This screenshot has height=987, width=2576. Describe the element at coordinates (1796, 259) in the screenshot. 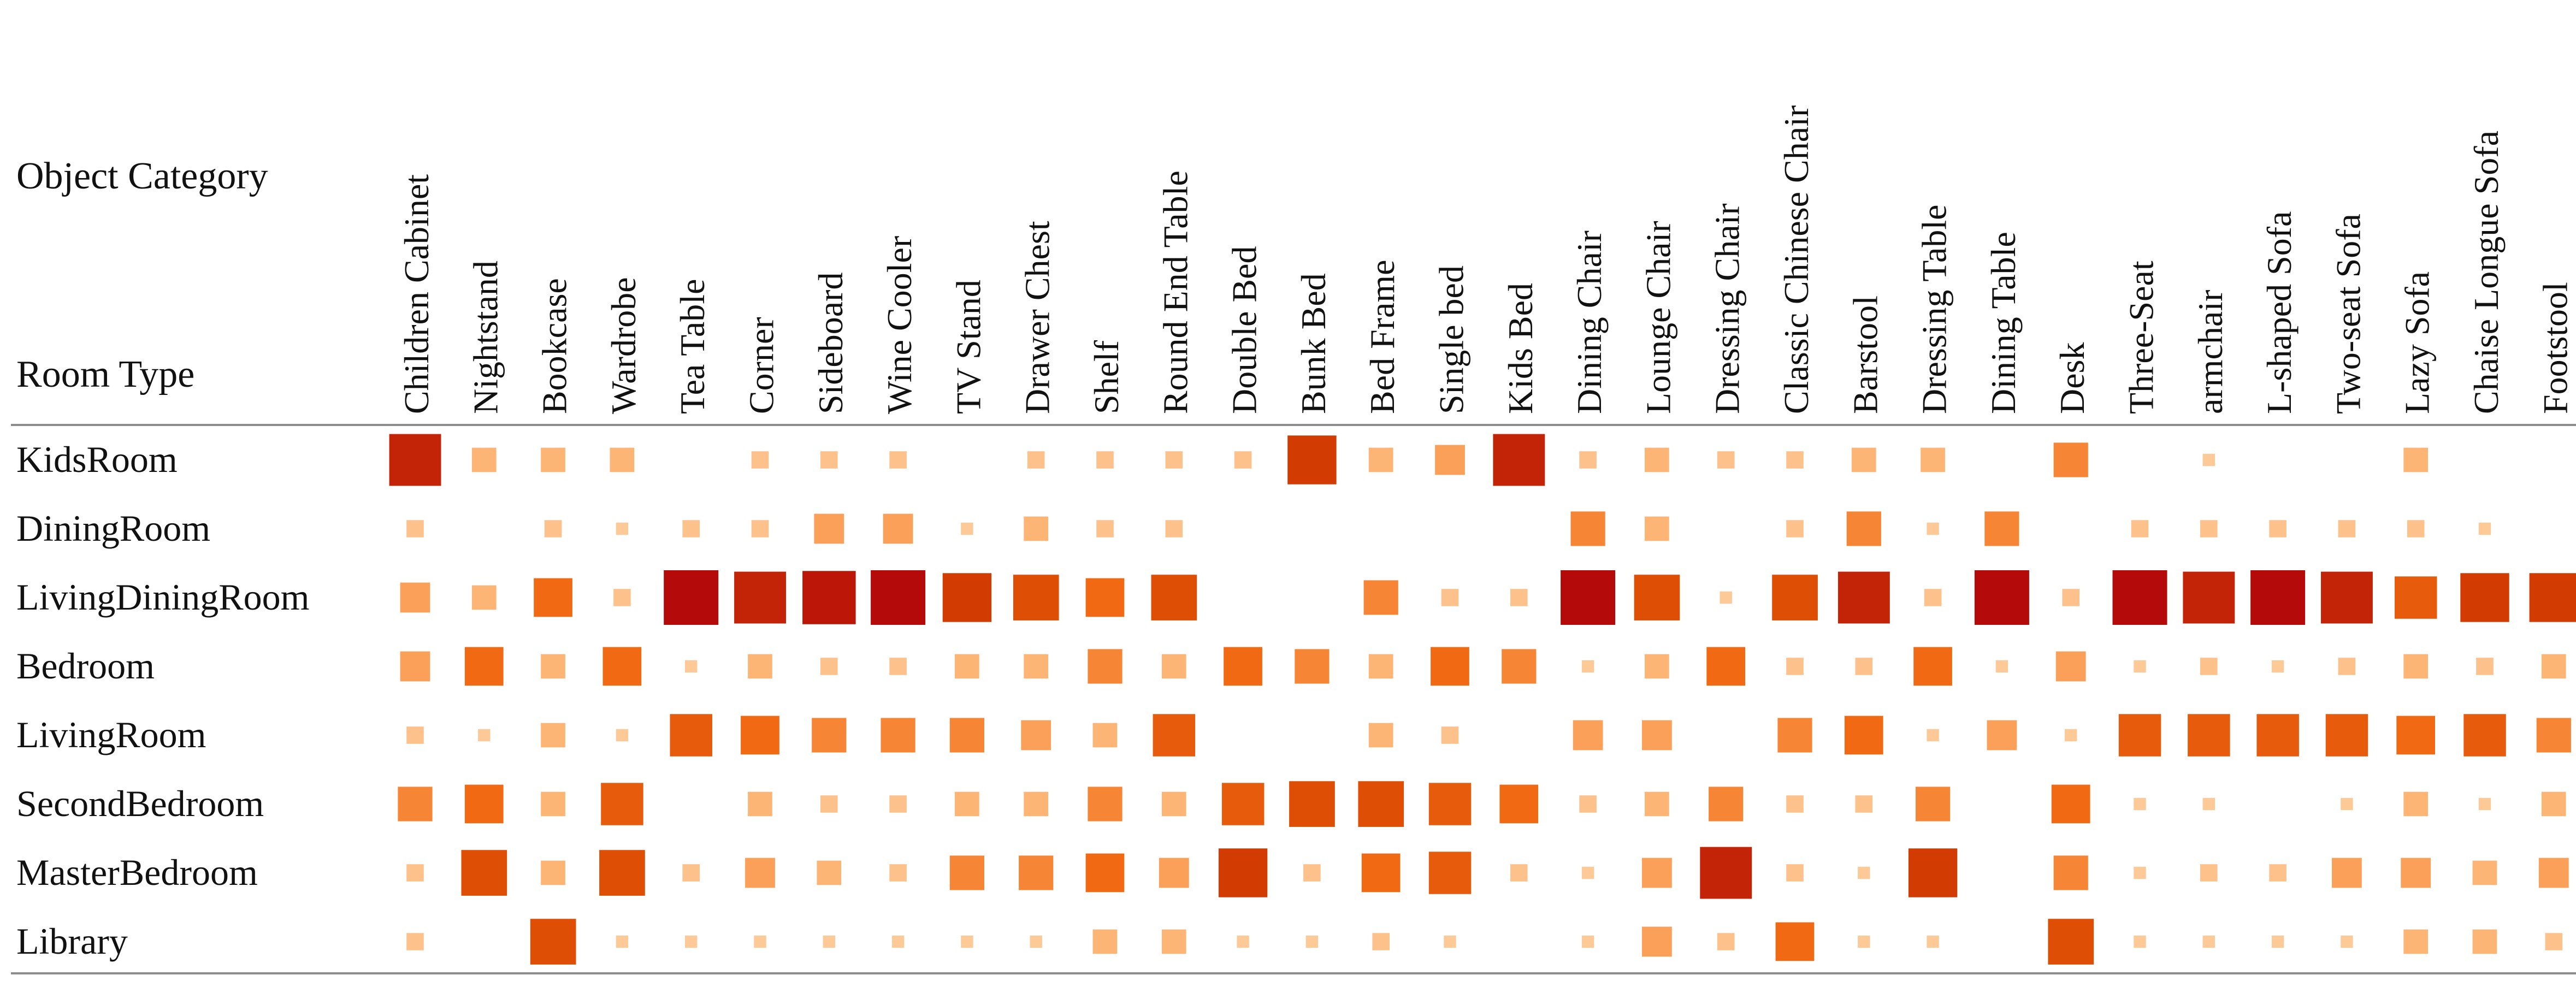

I see `column-label: Classic Chinese Chair` at that location.